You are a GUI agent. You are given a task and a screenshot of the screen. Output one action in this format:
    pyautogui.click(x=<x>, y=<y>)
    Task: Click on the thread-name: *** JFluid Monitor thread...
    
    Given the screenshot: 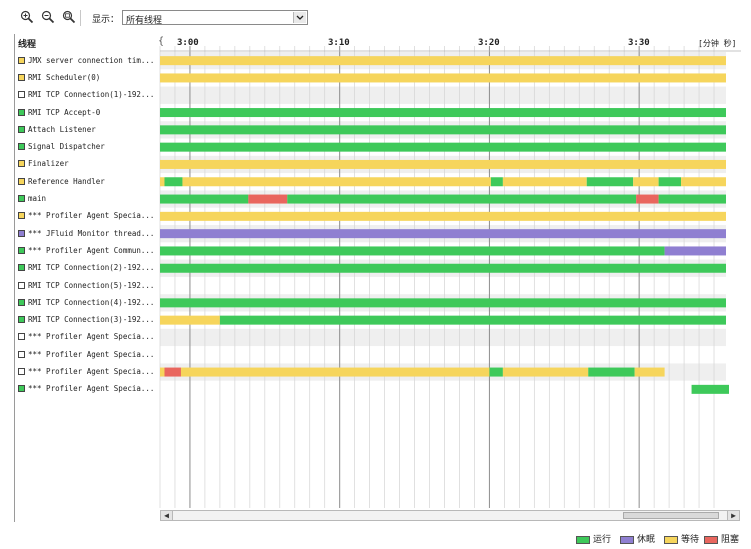 What is the action you would take?
    pyautogui.click(x=91, y=233)
    